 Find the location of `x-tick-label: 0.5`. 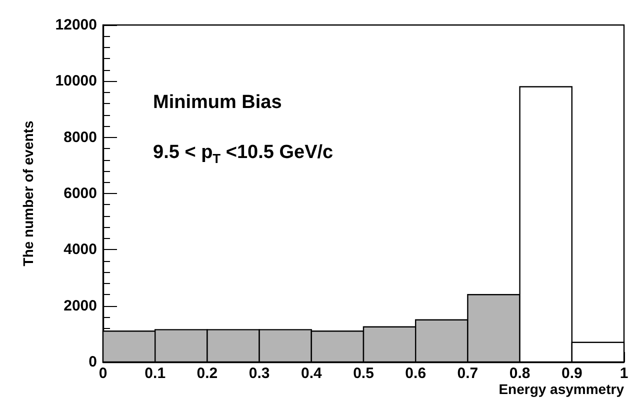

x-tick-label: 0.5 is located at coordinates (363, 373).